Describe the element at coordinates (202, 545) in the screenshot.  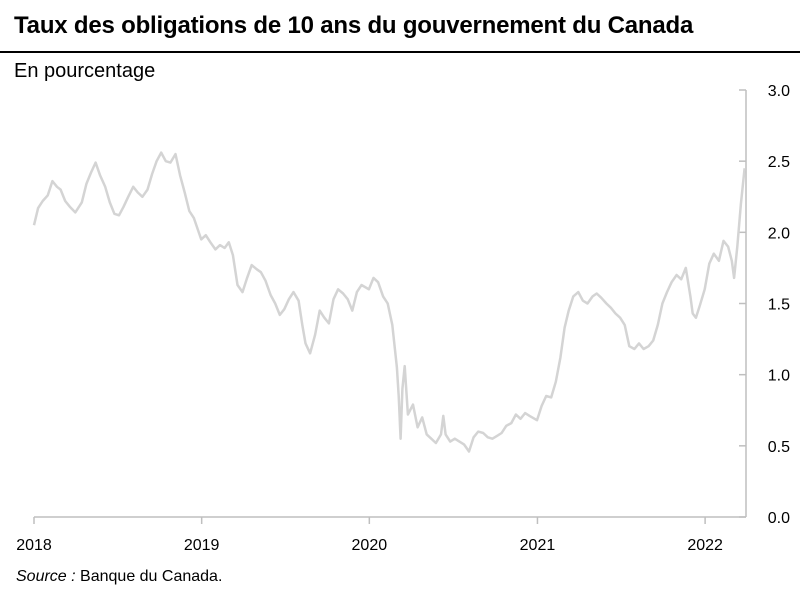
I see `x-tick-label: 2019` at that location.